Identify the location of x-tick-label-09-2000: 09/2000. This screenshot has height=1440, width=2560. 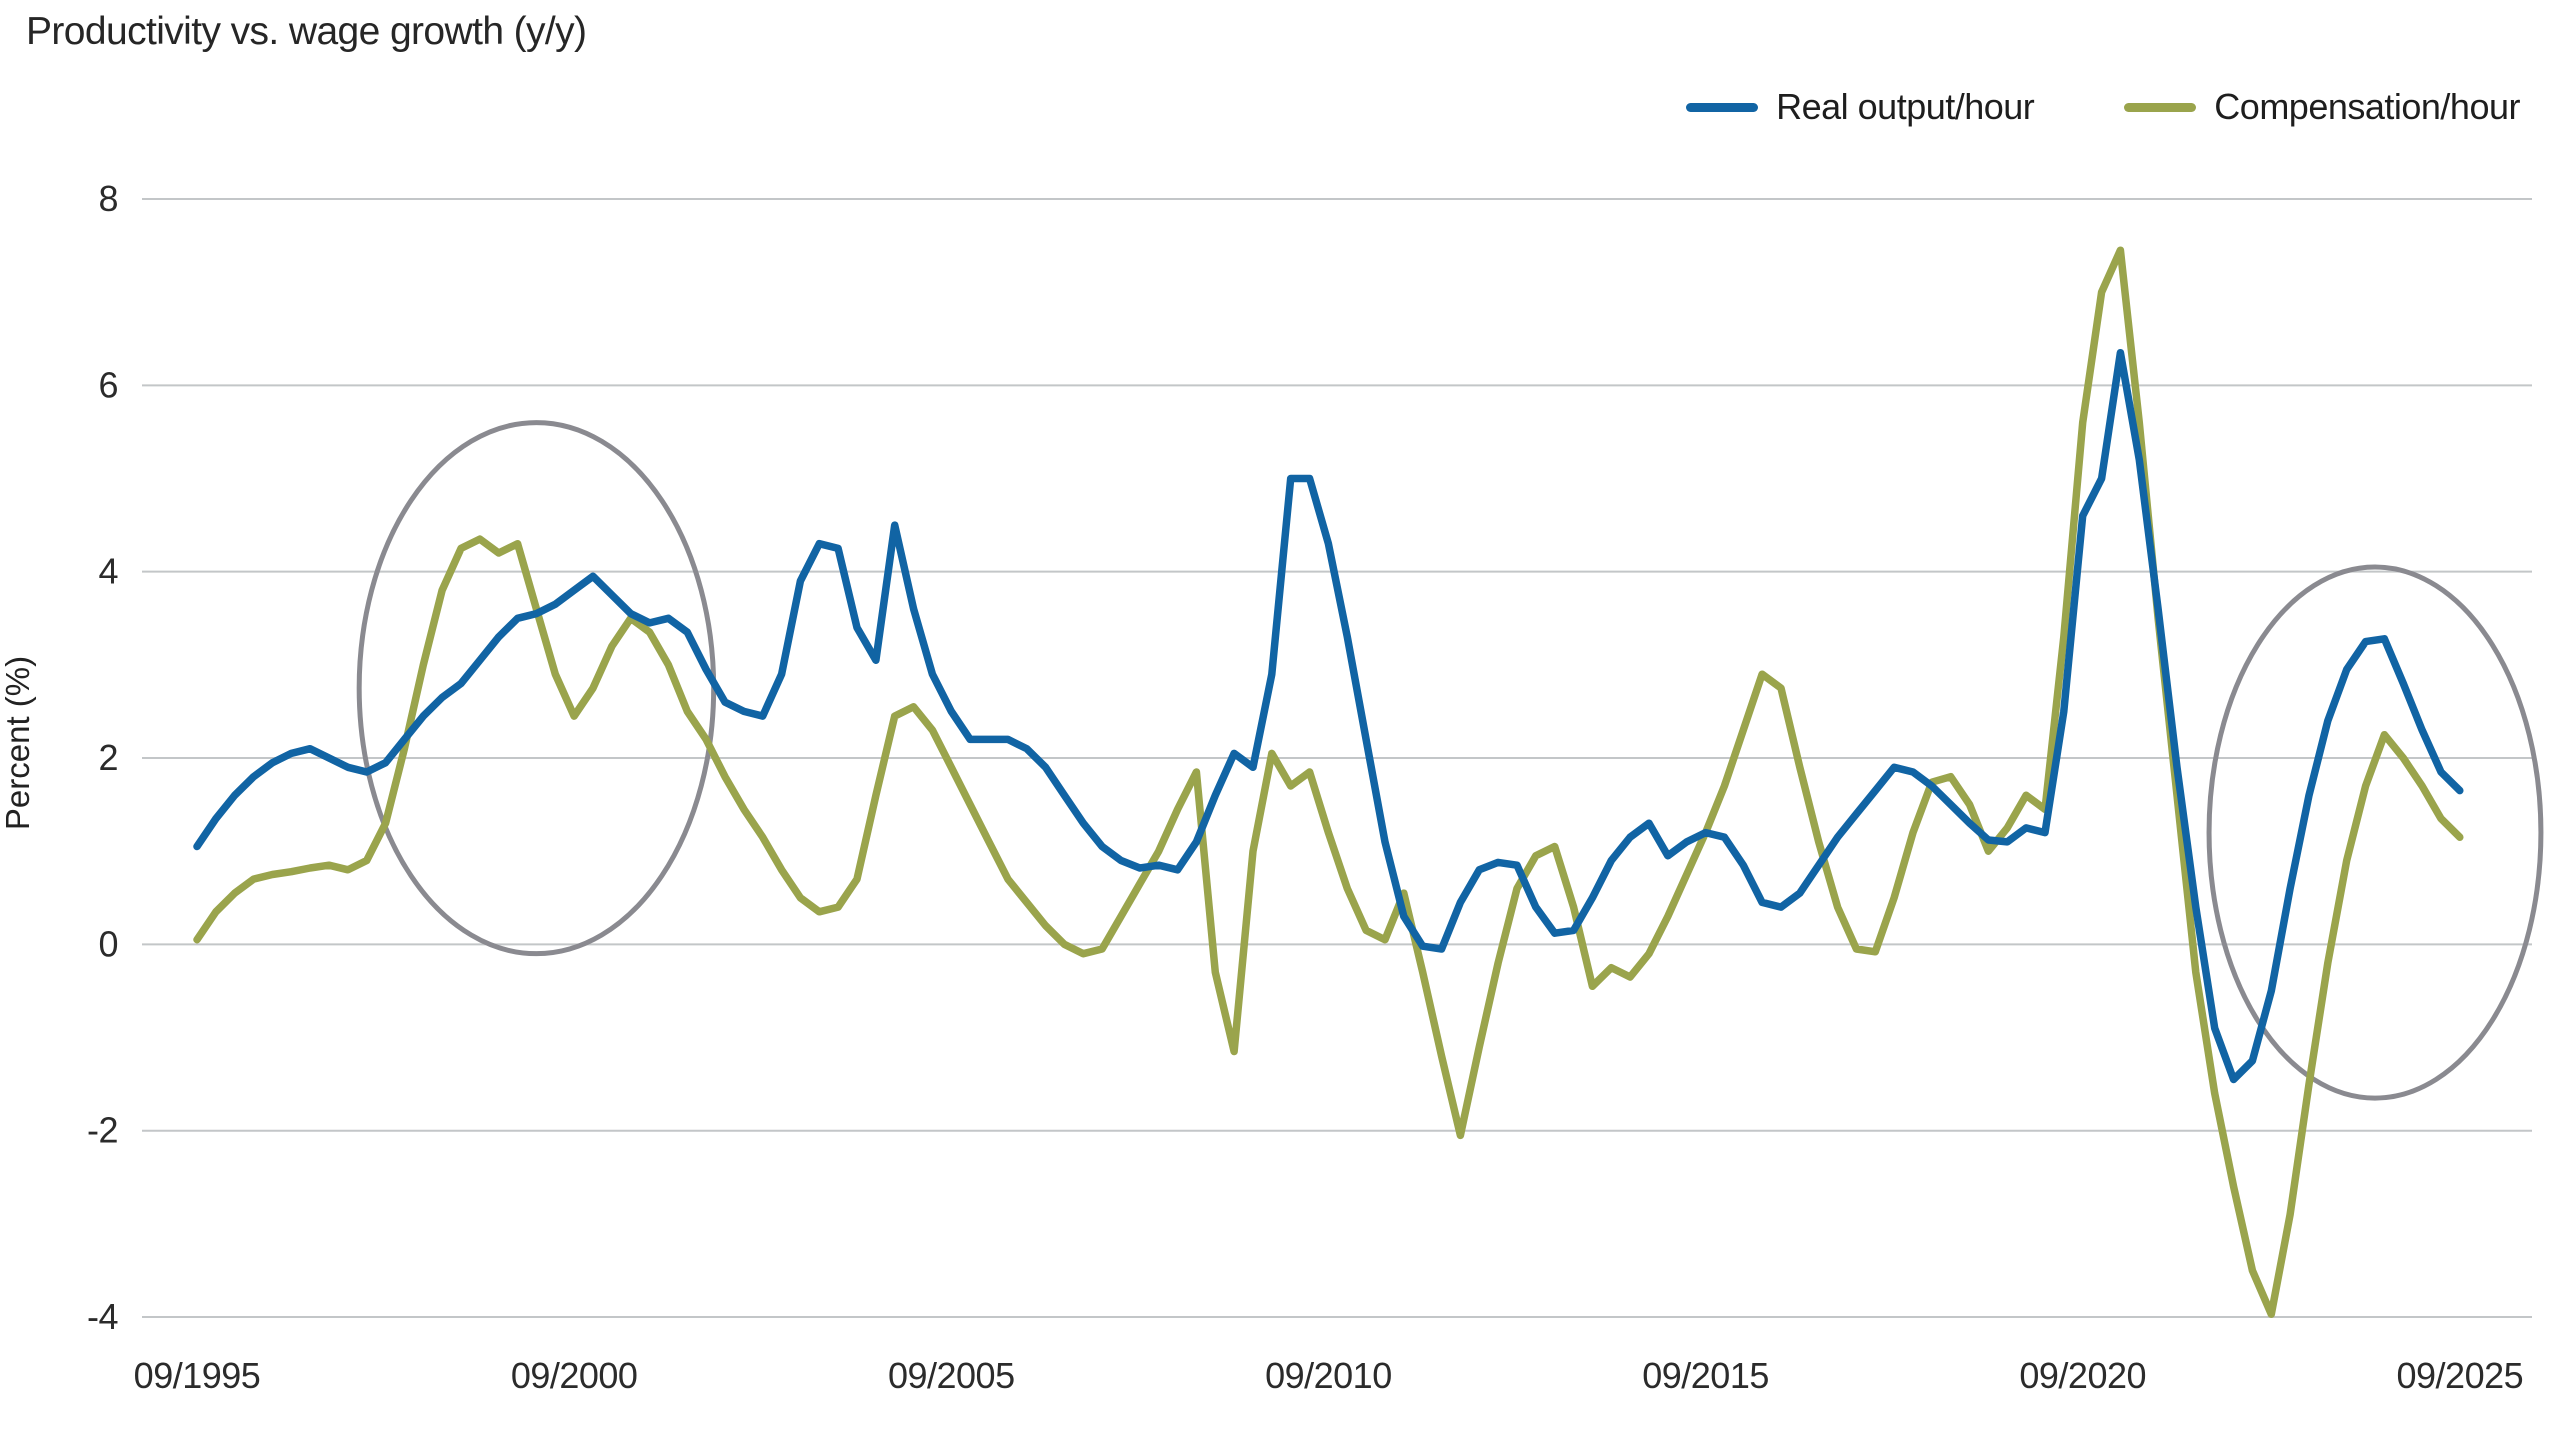
(574, 1375).